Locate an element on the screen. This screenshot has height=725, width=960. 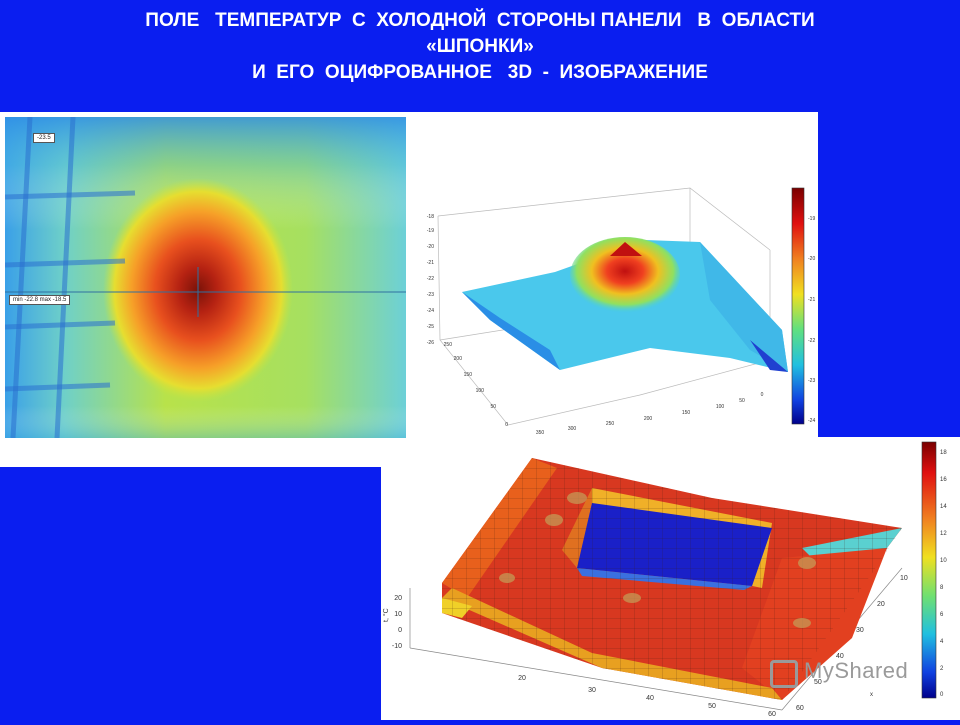
colorbar-tick: 2 is located at coordinates (942, 669).